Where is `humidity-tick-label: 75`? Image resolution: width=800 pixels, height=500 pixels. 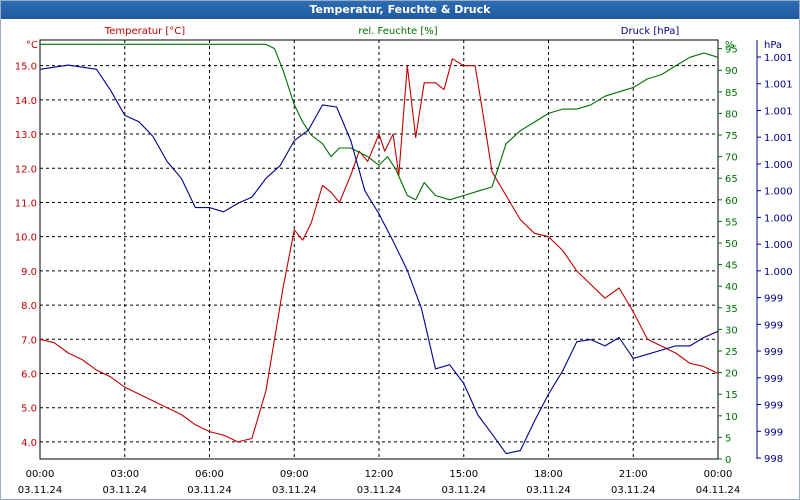
humidity-tick-label: 75 is located at coordinates (731, 136).